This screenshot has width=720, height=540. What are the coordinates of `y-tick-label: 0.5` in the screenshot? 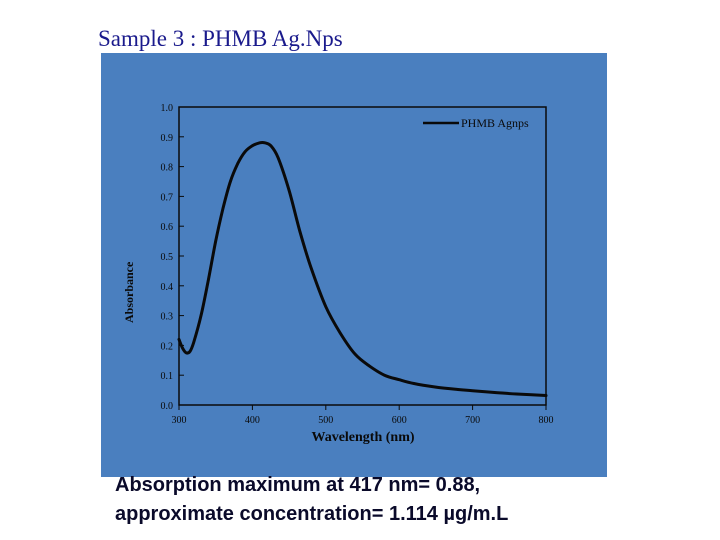 It's located at (167, 257).